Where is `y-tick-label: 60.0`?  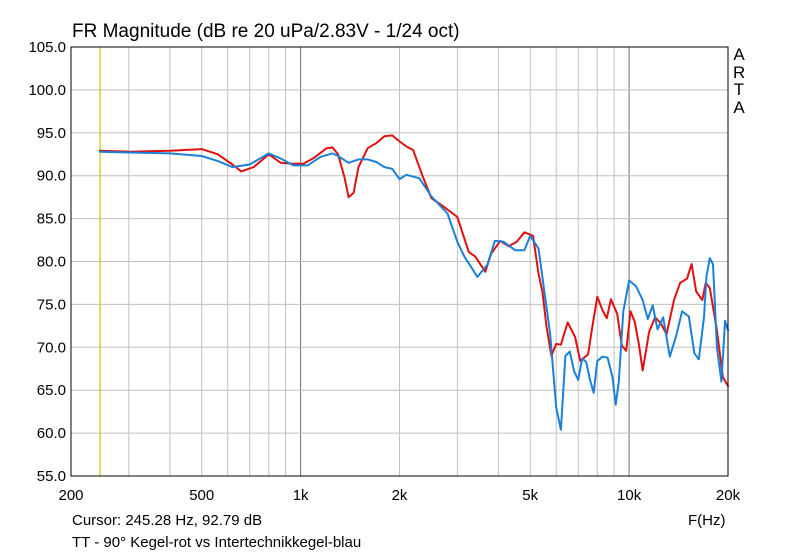 y-tick-label: 60.0 is located at coordinates (51, 433).